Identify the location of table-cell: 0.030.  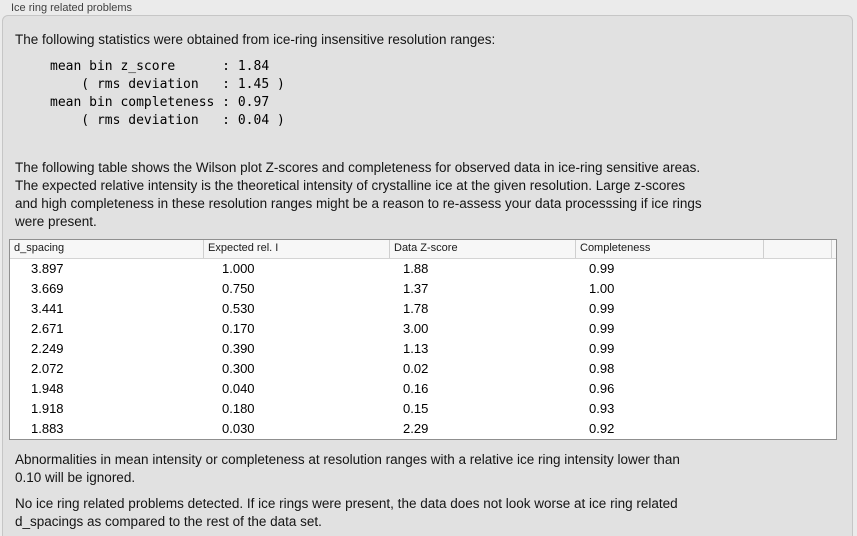
(238, 428).